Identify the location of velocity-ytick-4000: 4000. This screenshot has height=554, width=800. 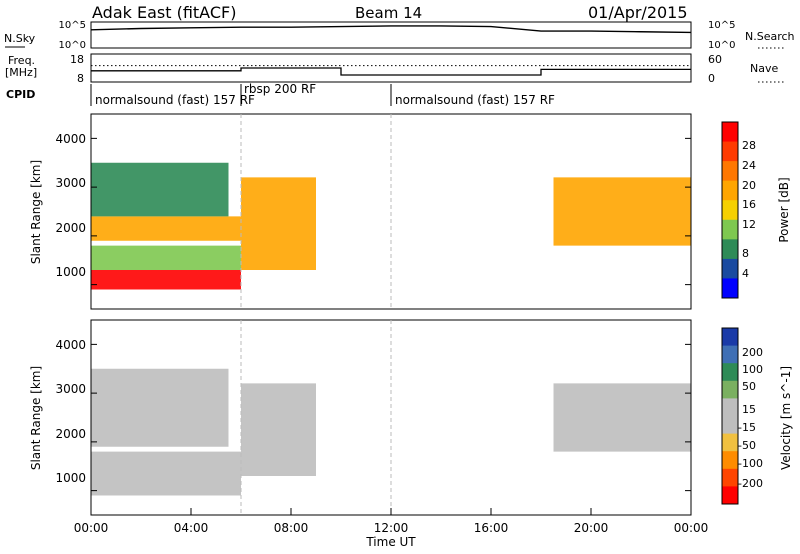
(70, 345).